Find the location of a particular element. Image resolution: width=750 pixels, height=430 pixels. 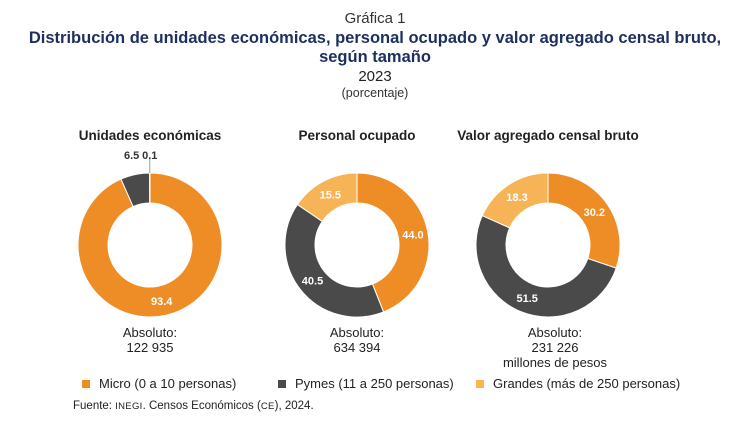

legend-item-grandes: Grandes (más de 250 personas) is located at coordinates (578, 383).